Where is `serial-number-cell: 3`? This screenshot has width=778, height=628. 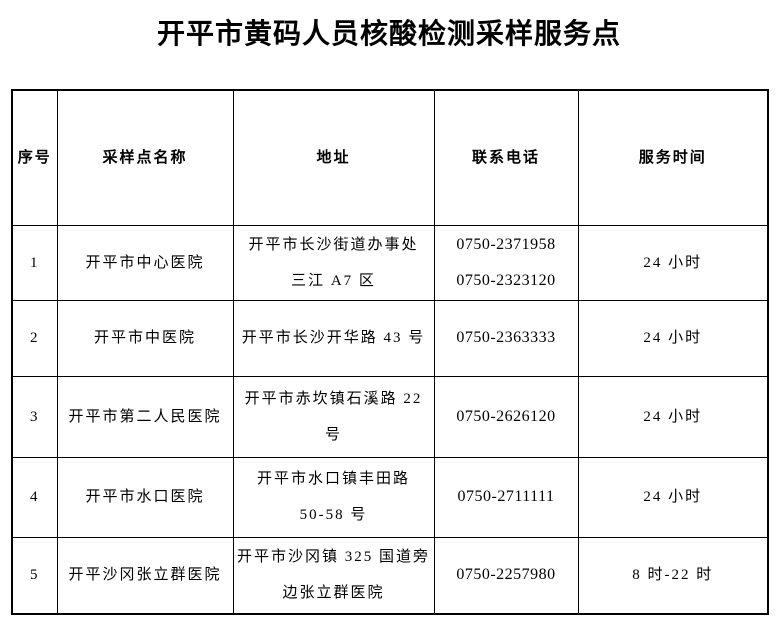 serial-number-cell: 3 is located at coordinates (34, 416).